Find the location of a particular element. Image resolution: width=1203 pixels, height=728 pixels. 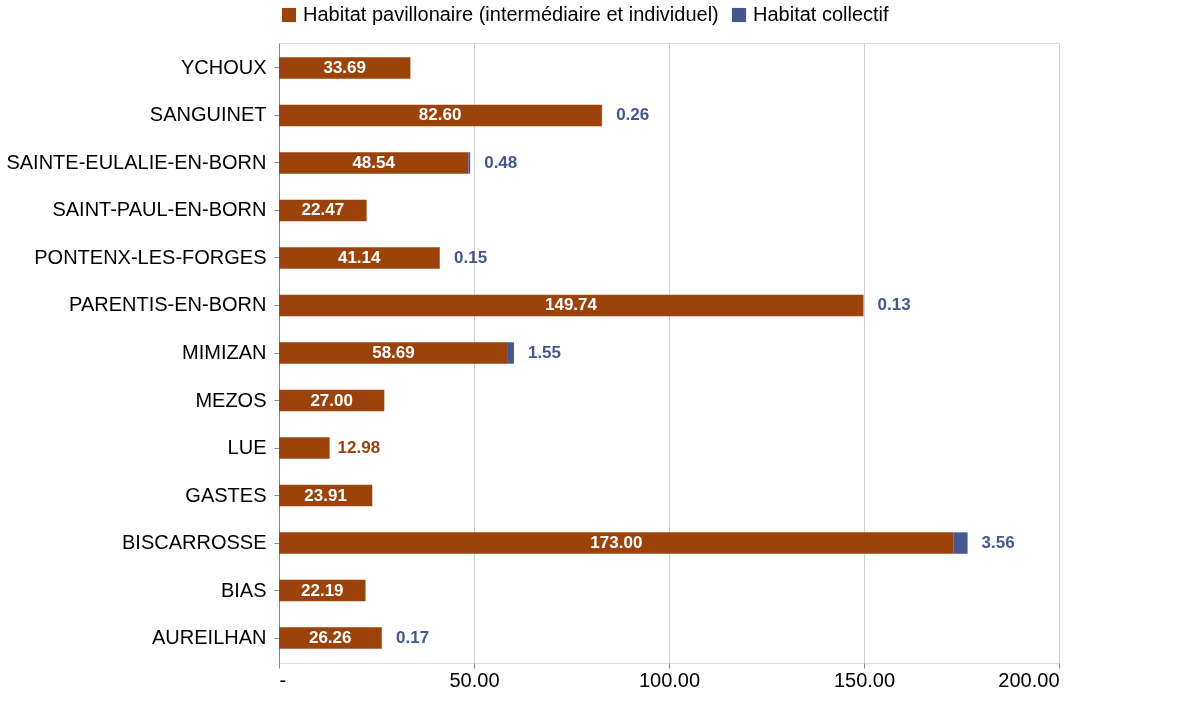

y-tick-label: AUREILHAN is located at coordinates (209, 637).